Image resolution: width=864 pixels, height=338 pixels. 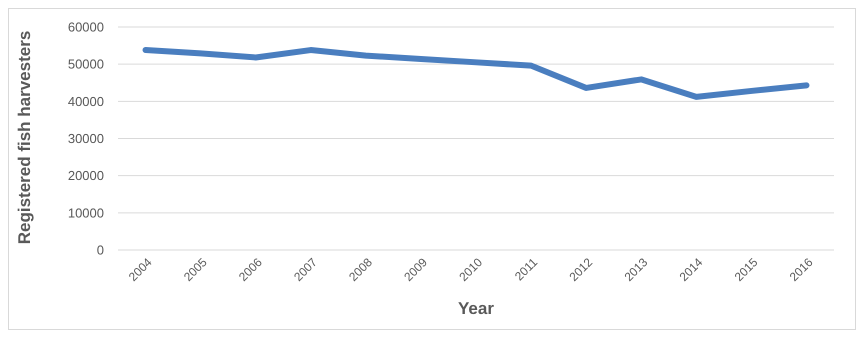 I want to click on y-tick-label: 50000, so click(x=86, y=64).